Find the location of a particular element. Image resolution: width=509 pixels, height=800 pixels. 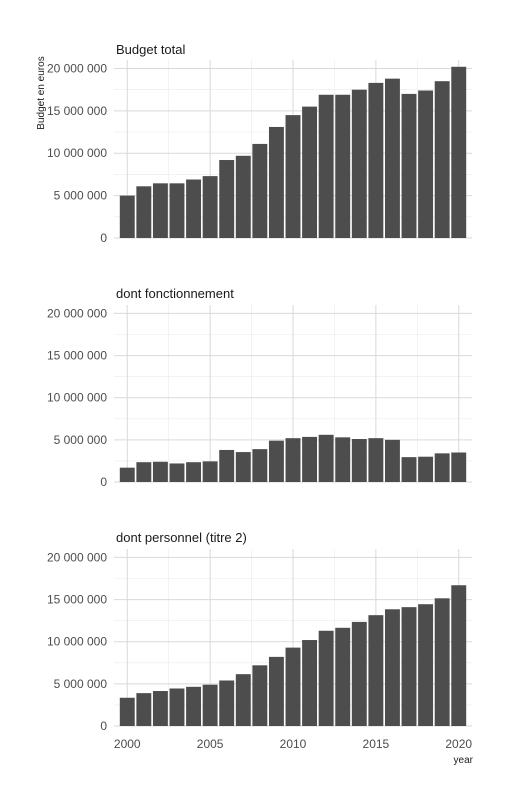

x-axis-title: year is located at coordinates (464, 760).